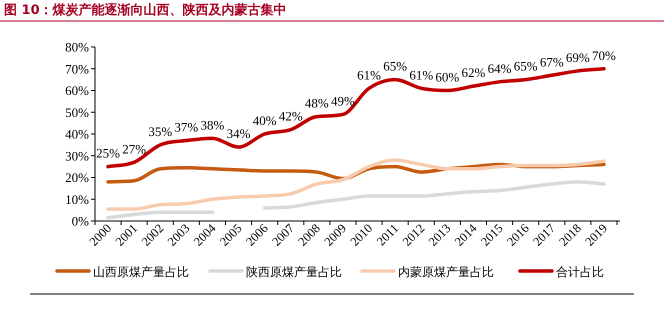 The height and width of the screenshot is (334, 664). I want to click on data-label: 62%, so click(474, 72).